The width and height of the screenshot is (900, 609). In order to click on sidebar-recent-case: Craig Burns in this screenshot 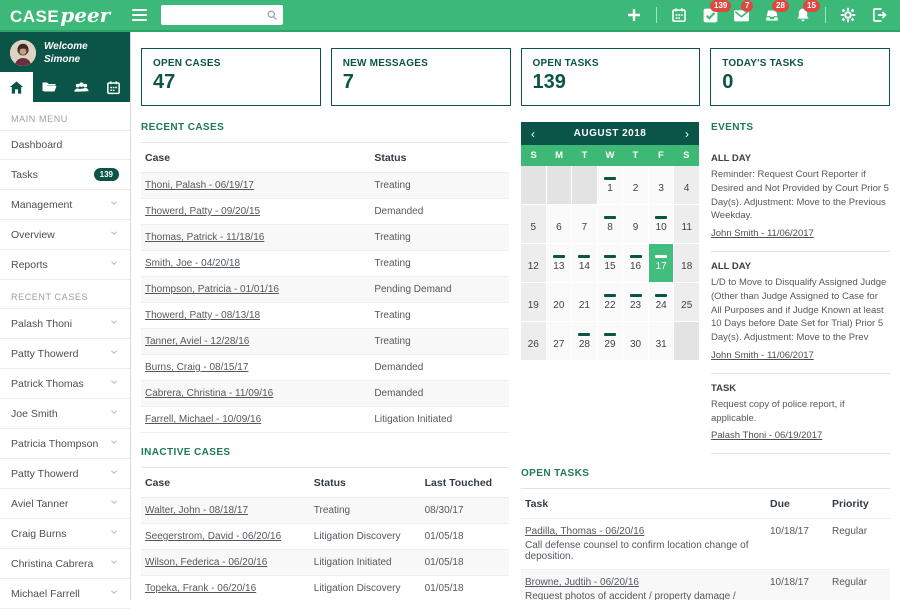, I will do `click(65, 534)`.